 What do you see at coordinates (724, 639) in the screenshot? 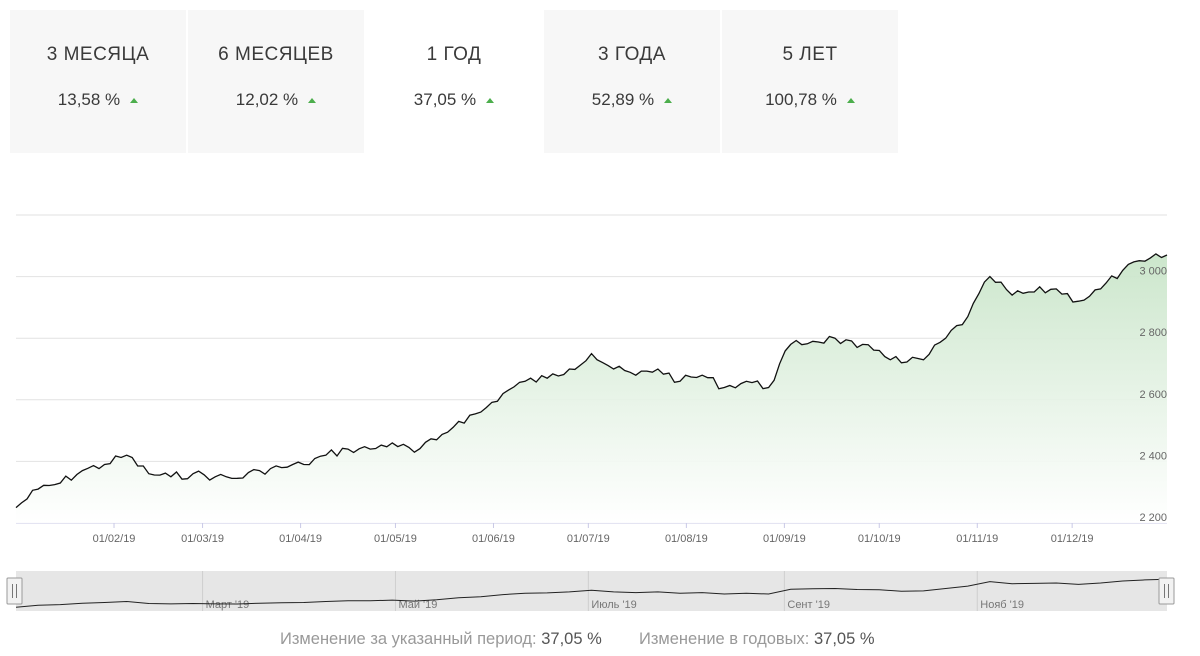
I see `annual-change-label: Изменение в годовых:` at bounding box center [724, 639].